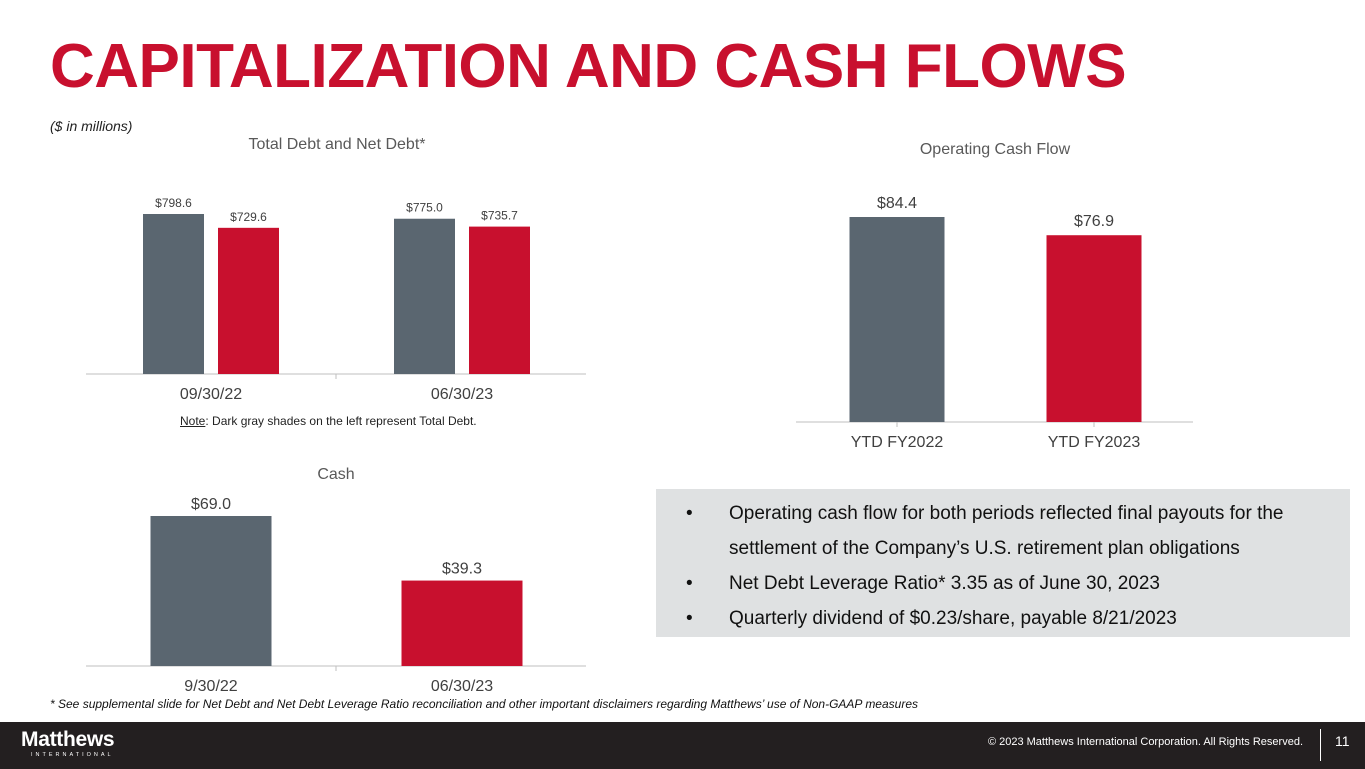 This screenshot has height=769, width=1365. Describe the element at coordinates (335, 474) in the screenshot. I see `cash-chart-title: Cash` at that location.